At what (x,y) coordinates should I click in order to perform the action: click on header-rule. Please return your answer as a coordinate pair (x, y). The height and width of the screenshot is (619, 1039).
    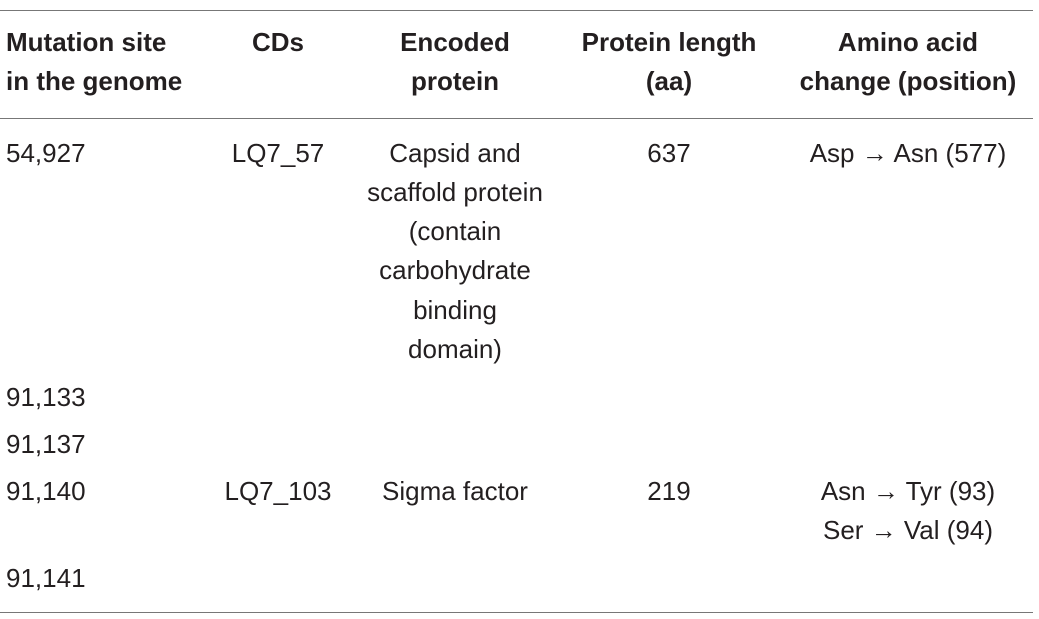
    Looking at the image, I should click on (516, 118).